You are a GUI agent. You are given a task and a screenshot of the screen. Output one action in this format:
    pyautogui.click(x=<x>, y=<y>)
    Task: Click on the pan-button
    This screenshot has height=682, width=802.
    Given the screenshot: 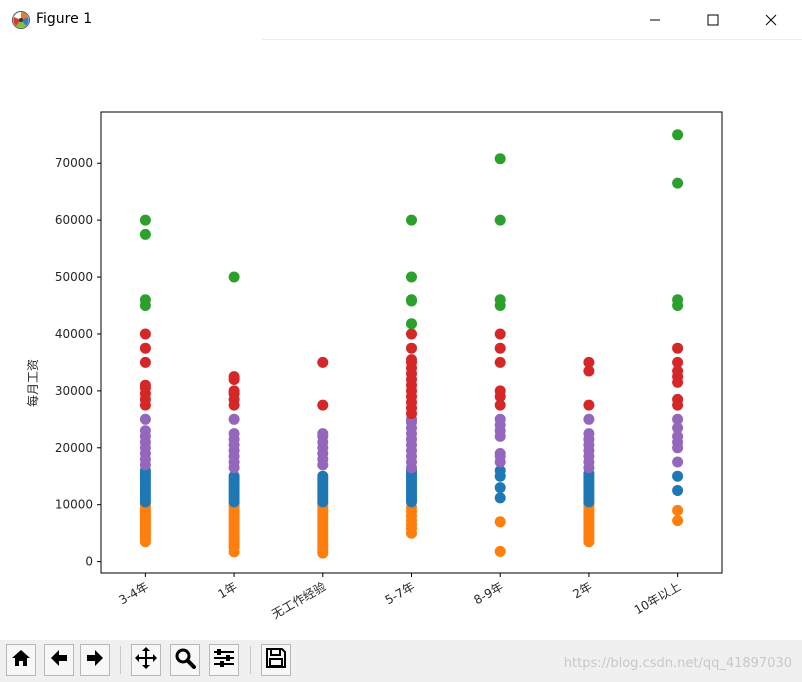 What is the action you would take?
    pyautogui.click(x=146, y=660)
    